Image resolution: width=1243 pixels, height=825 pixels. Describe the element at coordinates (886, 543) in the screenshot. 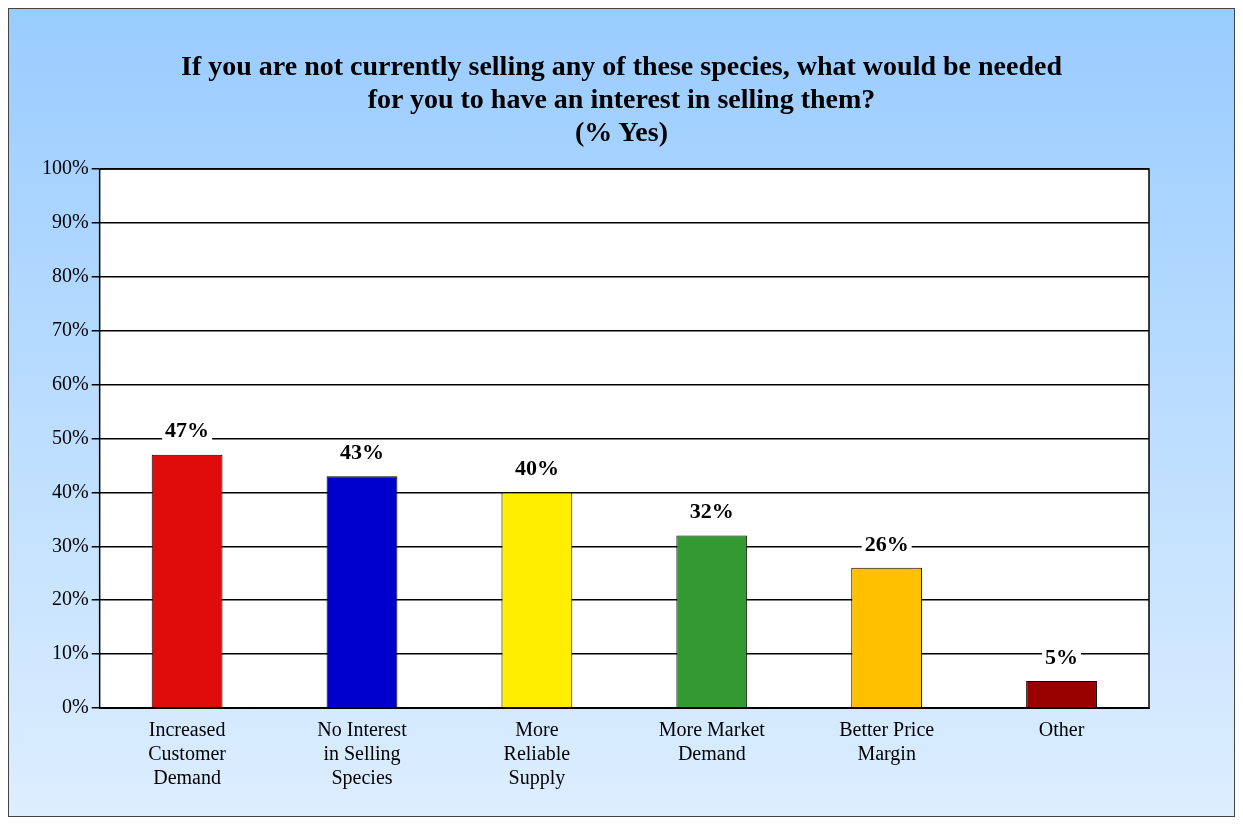

I see `data-label: 26%` at that location.